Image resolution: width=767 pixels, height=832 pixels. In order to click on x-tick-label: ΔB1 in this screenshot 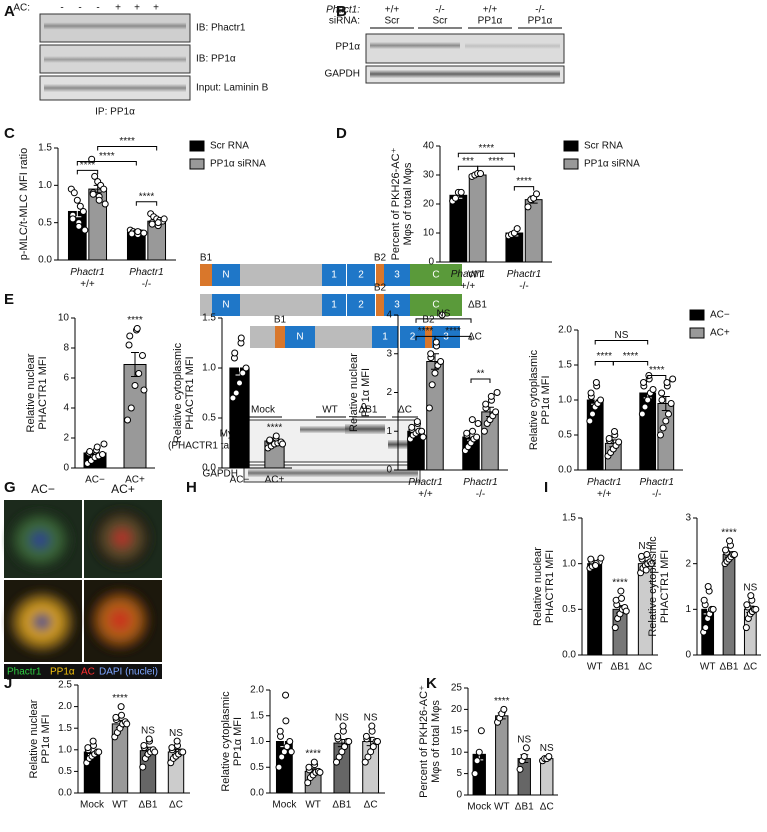, I will do `click(620, 667)`.